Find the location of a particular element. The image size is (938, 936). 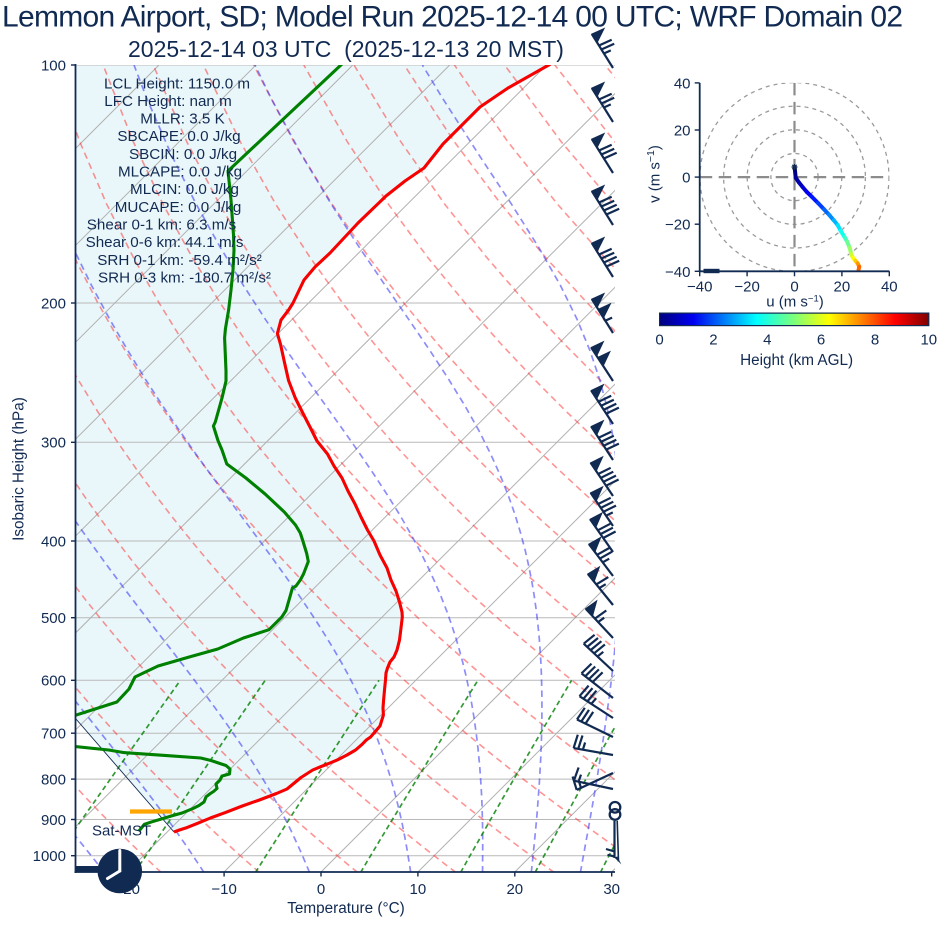

svg-text: 500 is located at coordinates (53, 618).